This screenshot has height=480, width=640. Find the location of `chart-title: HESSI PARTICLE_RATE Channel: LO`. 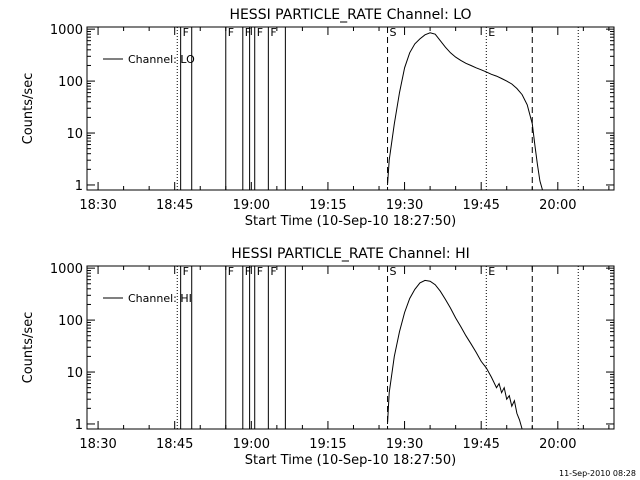

chart-title: HESSI PARTICLE_RATE Channel: LO is located at coordinates (350, 15).